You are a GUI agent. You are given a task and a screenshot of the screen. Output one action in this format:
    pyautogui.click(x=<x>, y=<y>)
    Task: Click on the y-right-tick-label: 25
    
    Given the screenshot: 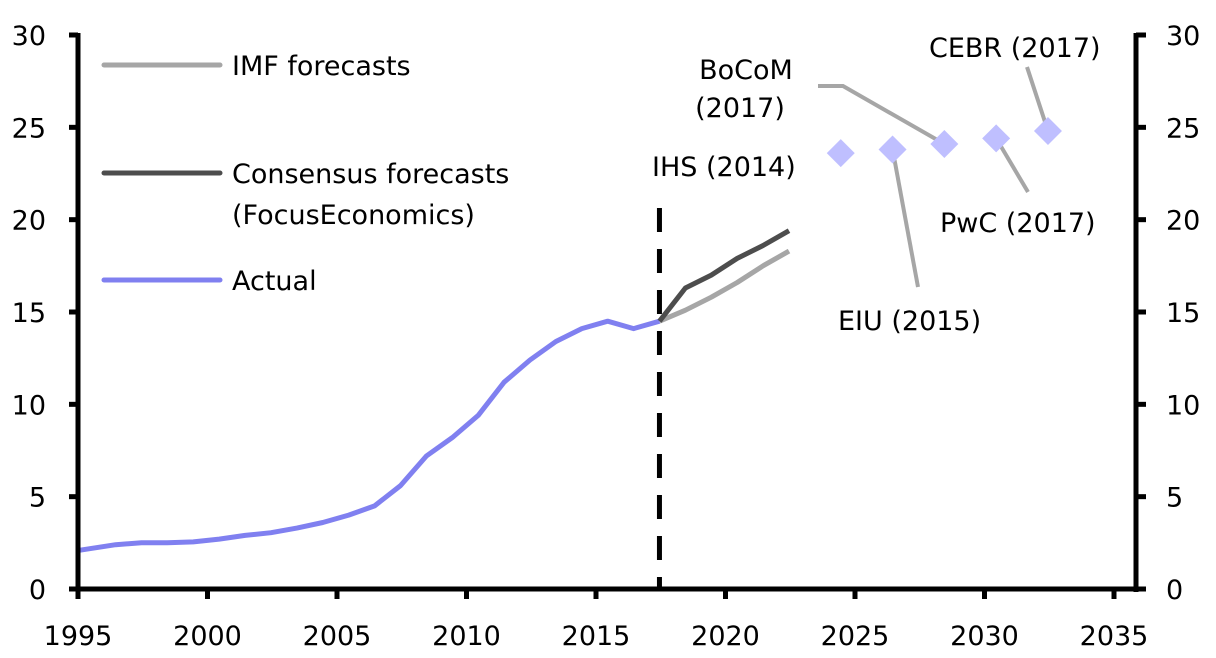 What is the action you would take?
    pyautogui.click(x=1183, y=128)
    